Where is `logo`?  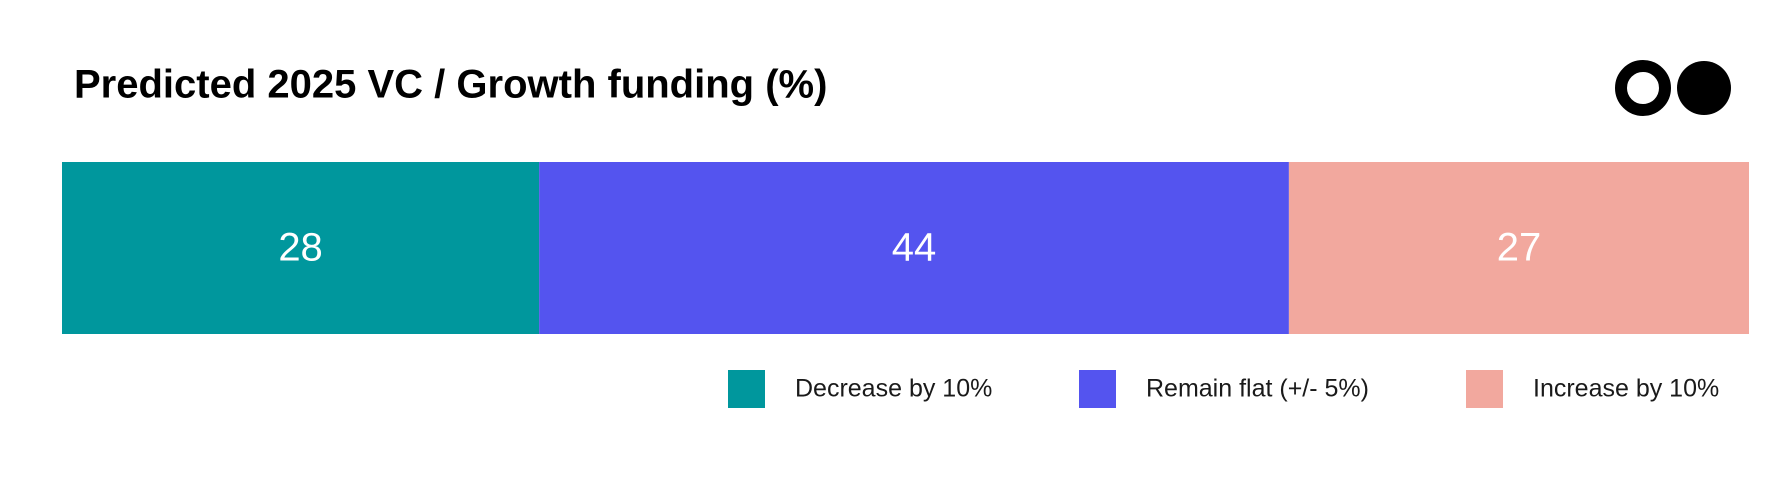 logo is located at coordinates (1673, 88).